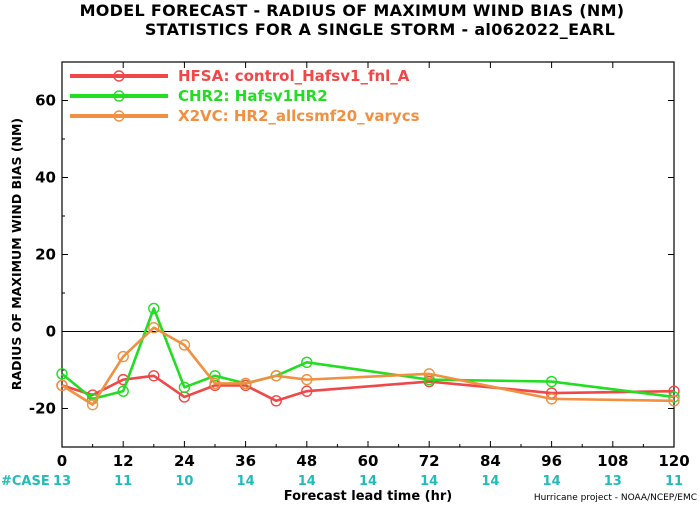 This screenshot has width=700, height=506. Describe the element at coordinates (184, 481) in the screenshot. I see `case-count: 10` at that location.